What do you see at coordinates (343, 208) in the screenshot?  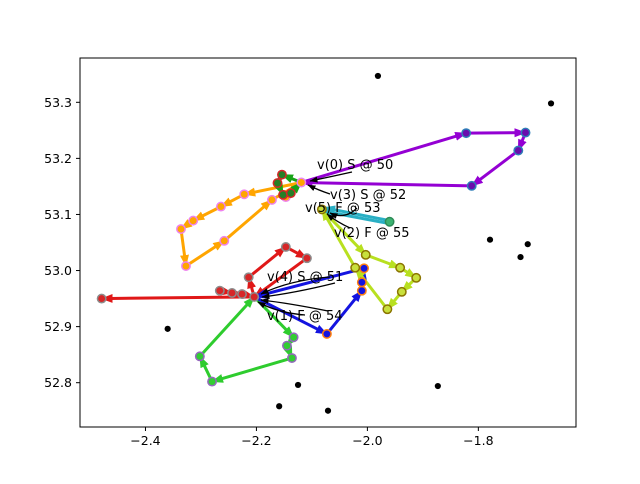 I see `annotation-label: v(5) F @ 53` at bounding box center [343, 208].